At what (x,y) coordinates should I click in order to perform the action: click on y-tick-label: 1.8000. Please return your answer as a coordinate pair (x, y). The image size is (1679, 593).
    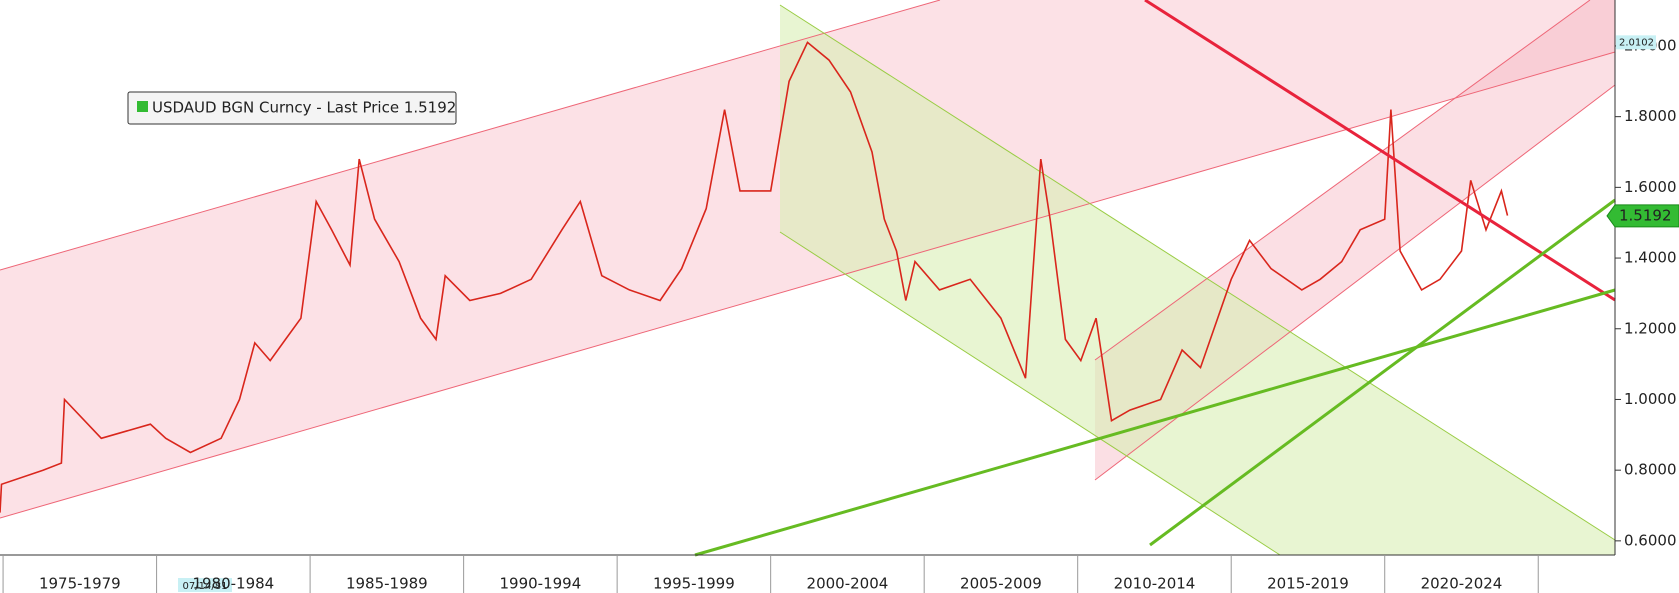
    Looking at the image, I should click on (1650, 116).